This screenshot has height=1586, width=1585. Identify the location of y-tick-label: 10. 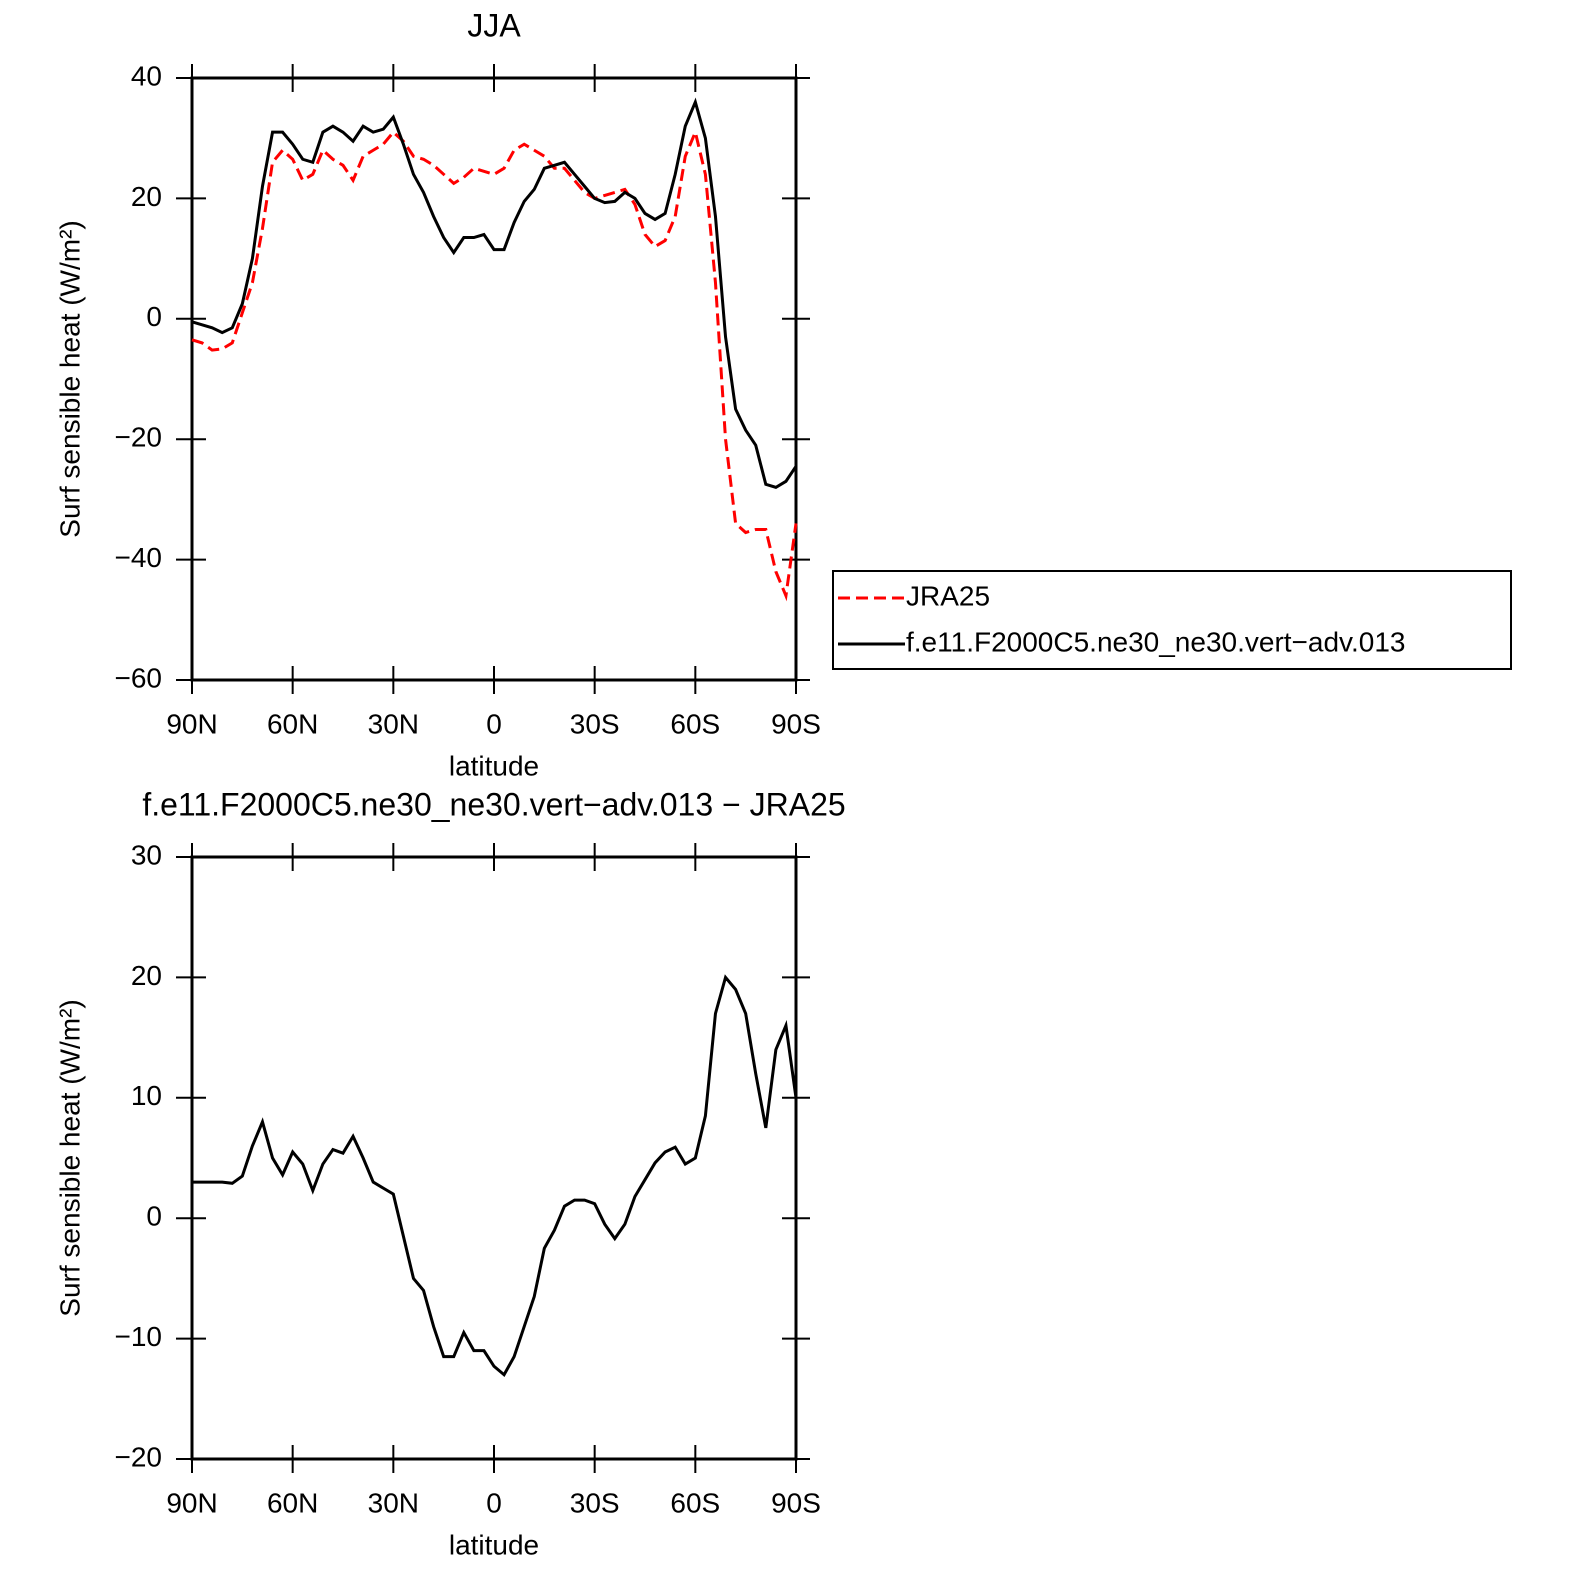
(146, 1095).